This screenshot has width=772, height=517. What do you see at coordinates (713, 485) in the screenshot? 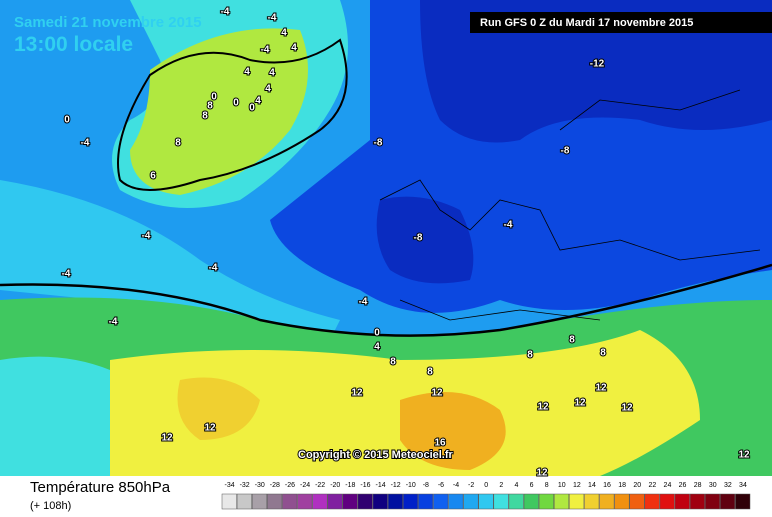
I see `legend-label: 30` at bounding box center [713, 485].